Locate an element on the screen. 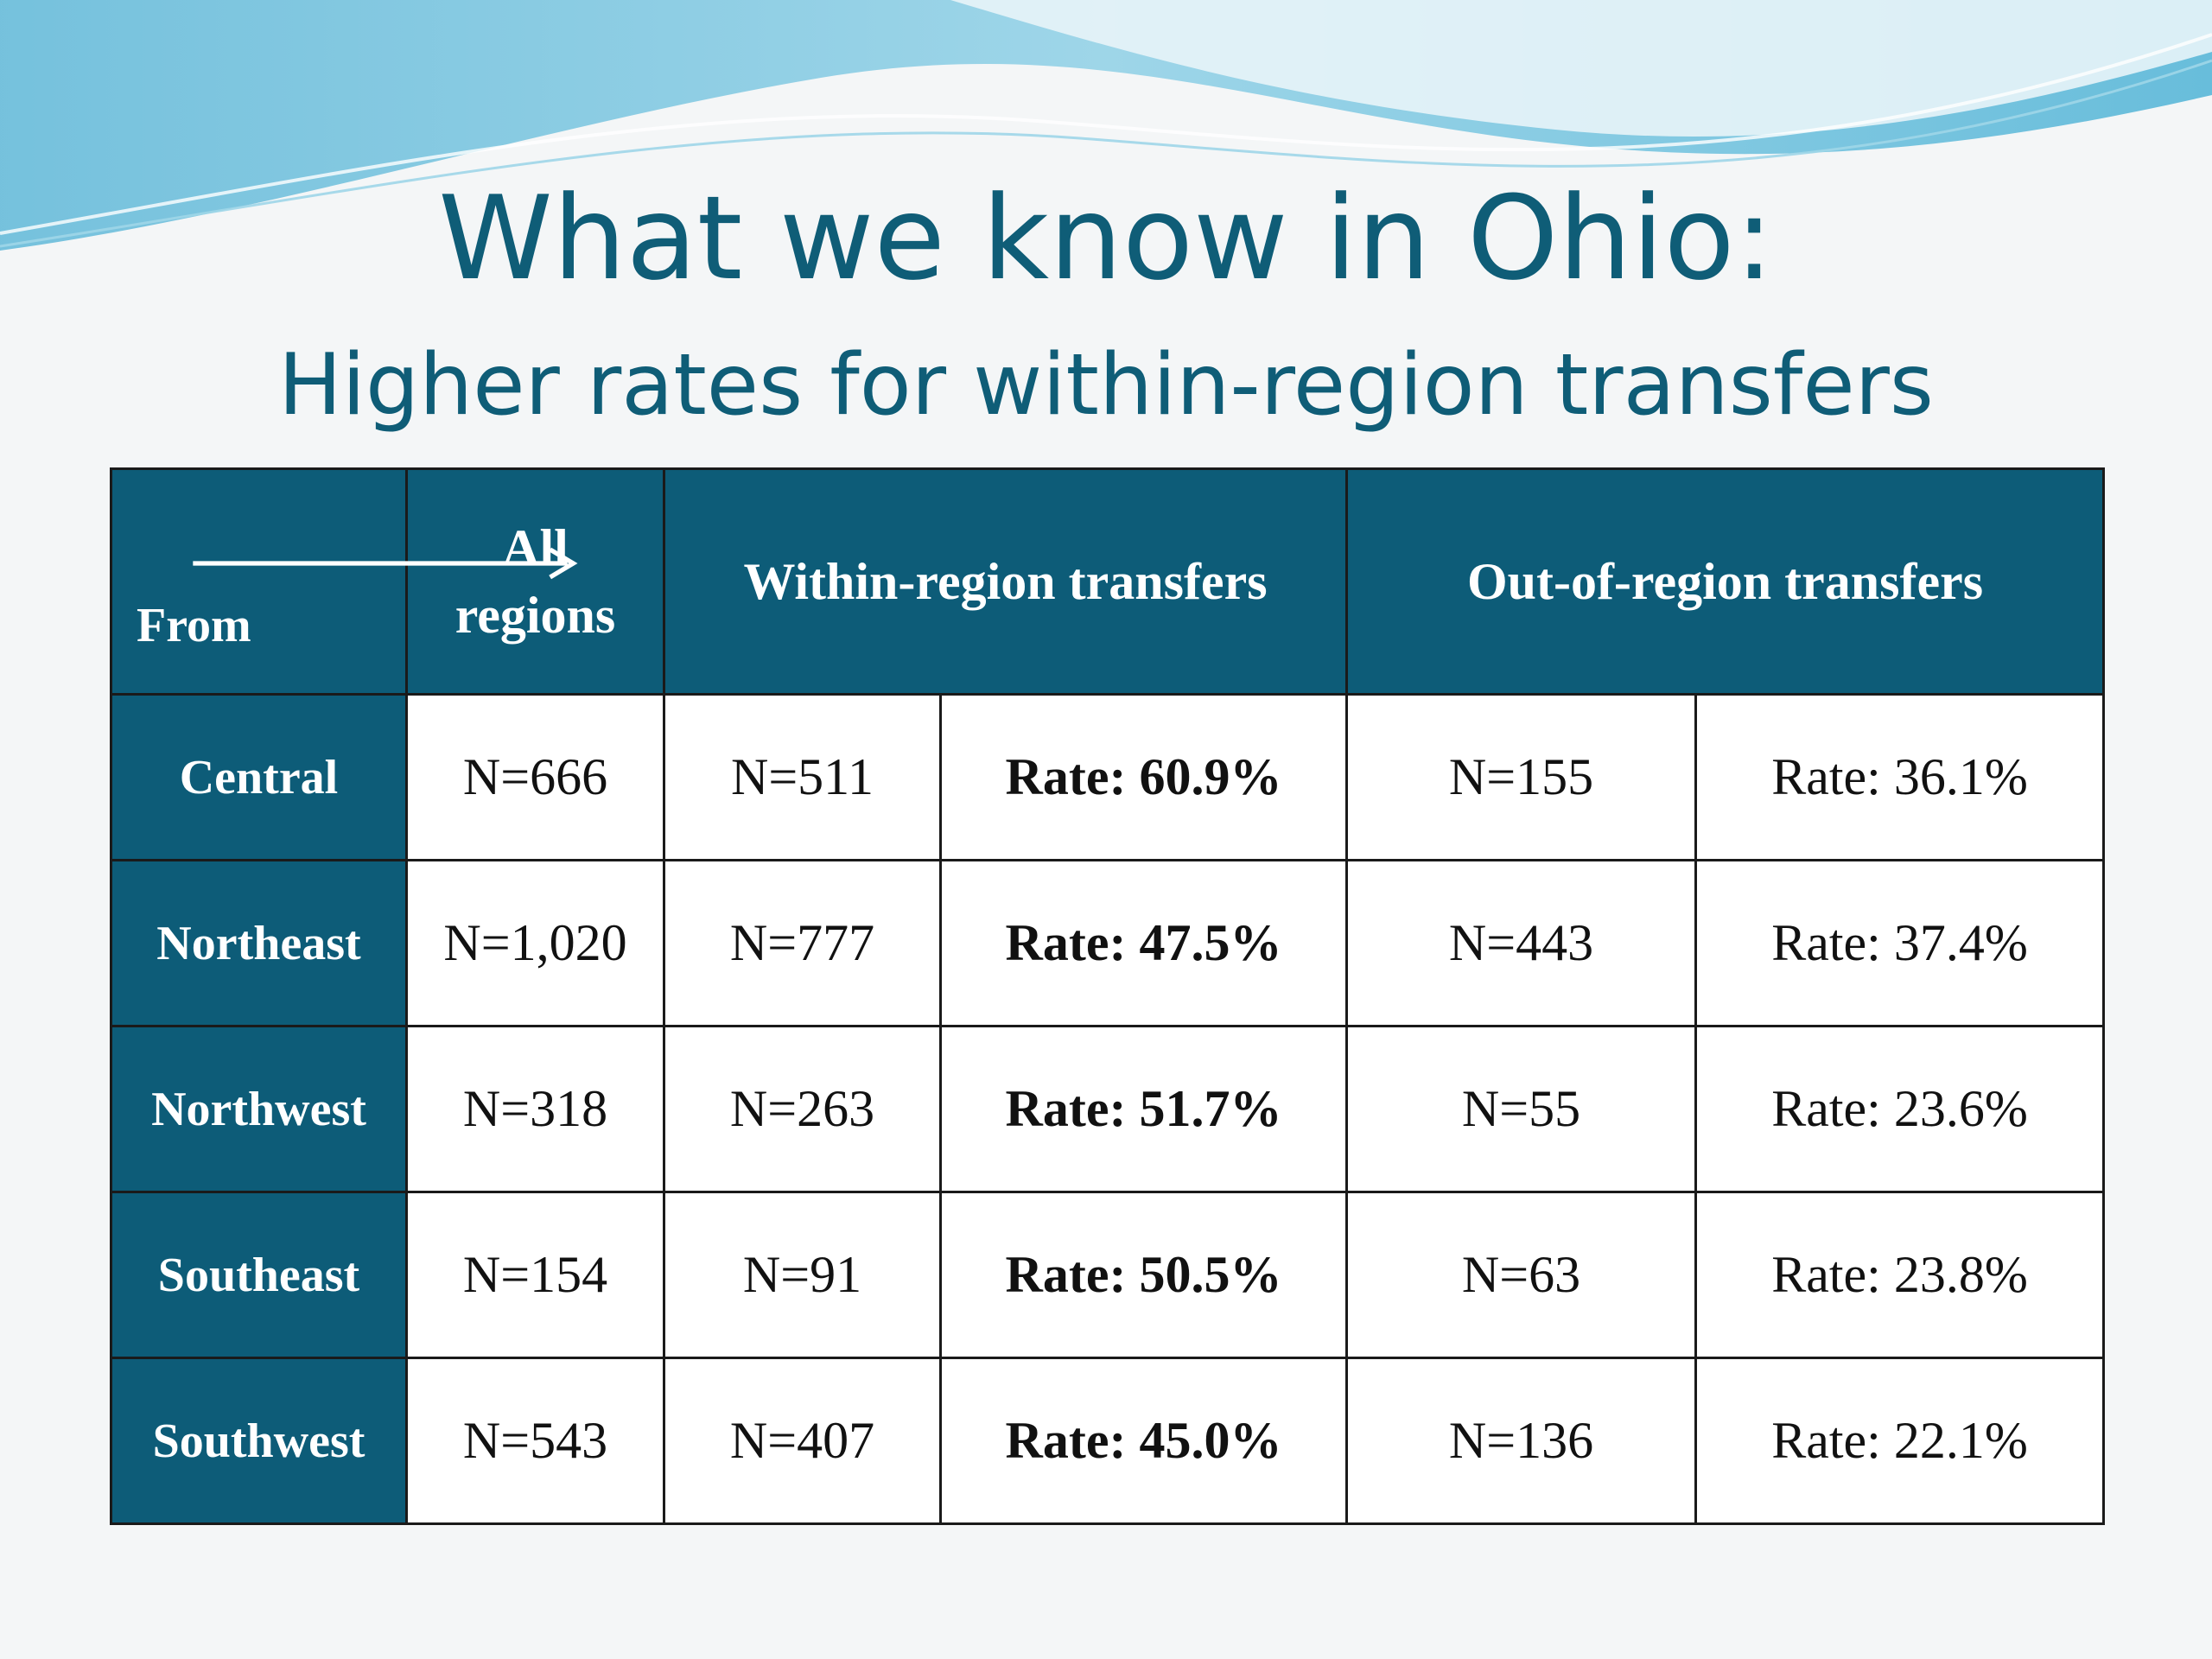 The height and width of the screenshot is (1659, 2212). out-n: N=136 is located at coordinates (1521, 1441).